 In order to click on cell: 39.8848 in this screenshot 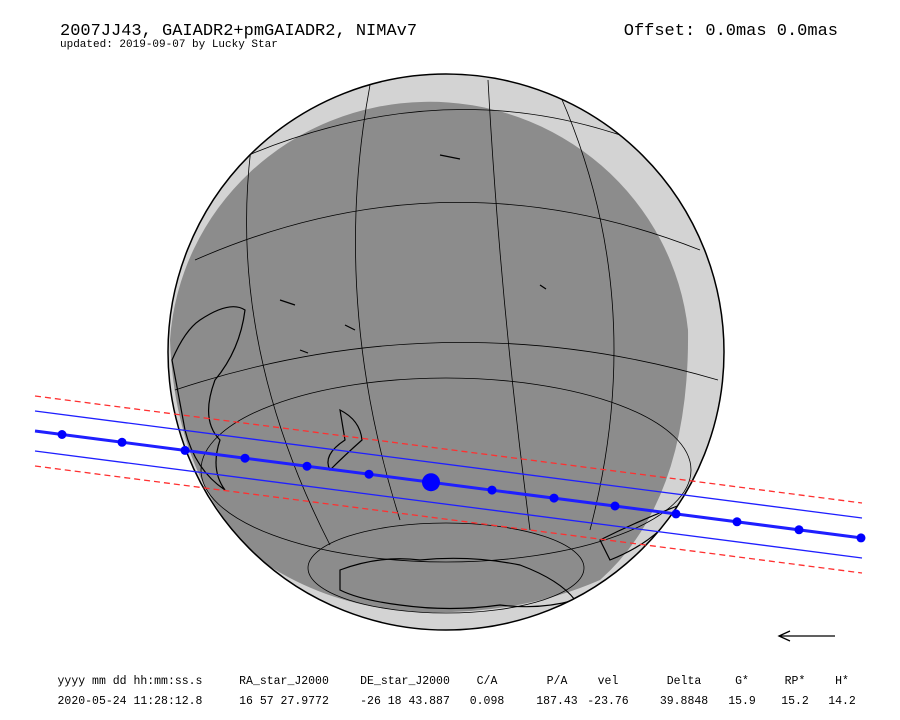, I will do `click(684, 701)`.